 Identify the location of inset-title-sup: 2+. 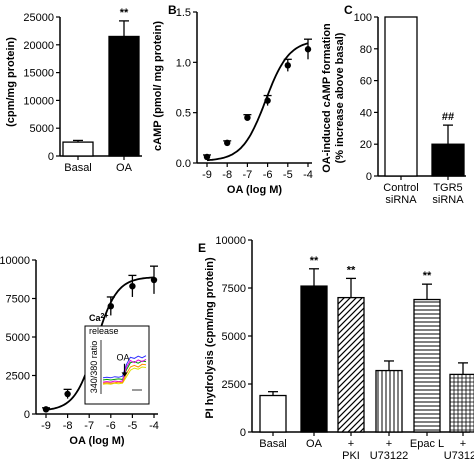
(105, 316).